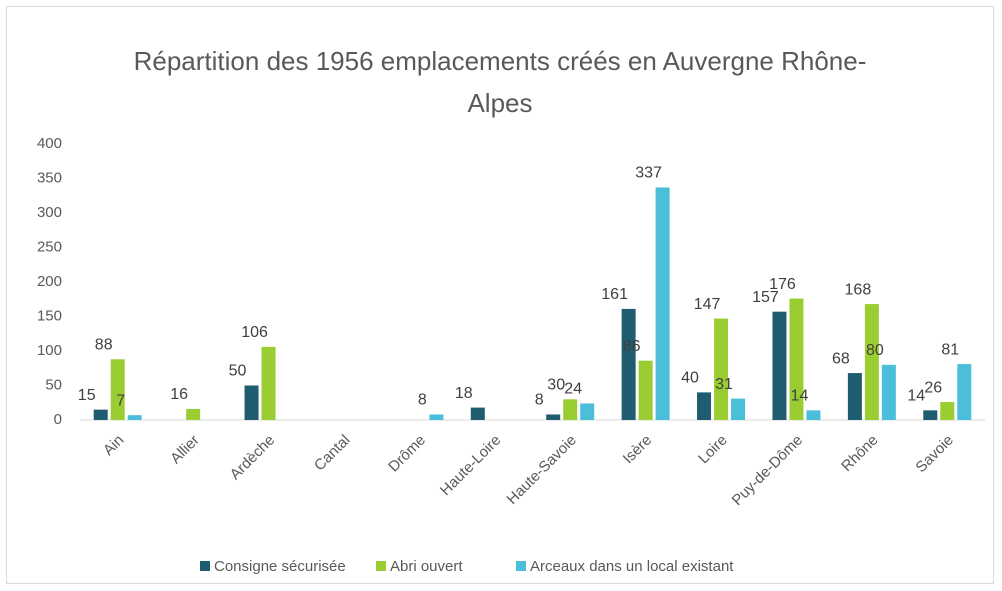 This screenshot has width=1002, height=591. I want to click on value-label: 176, so click(782, 284).